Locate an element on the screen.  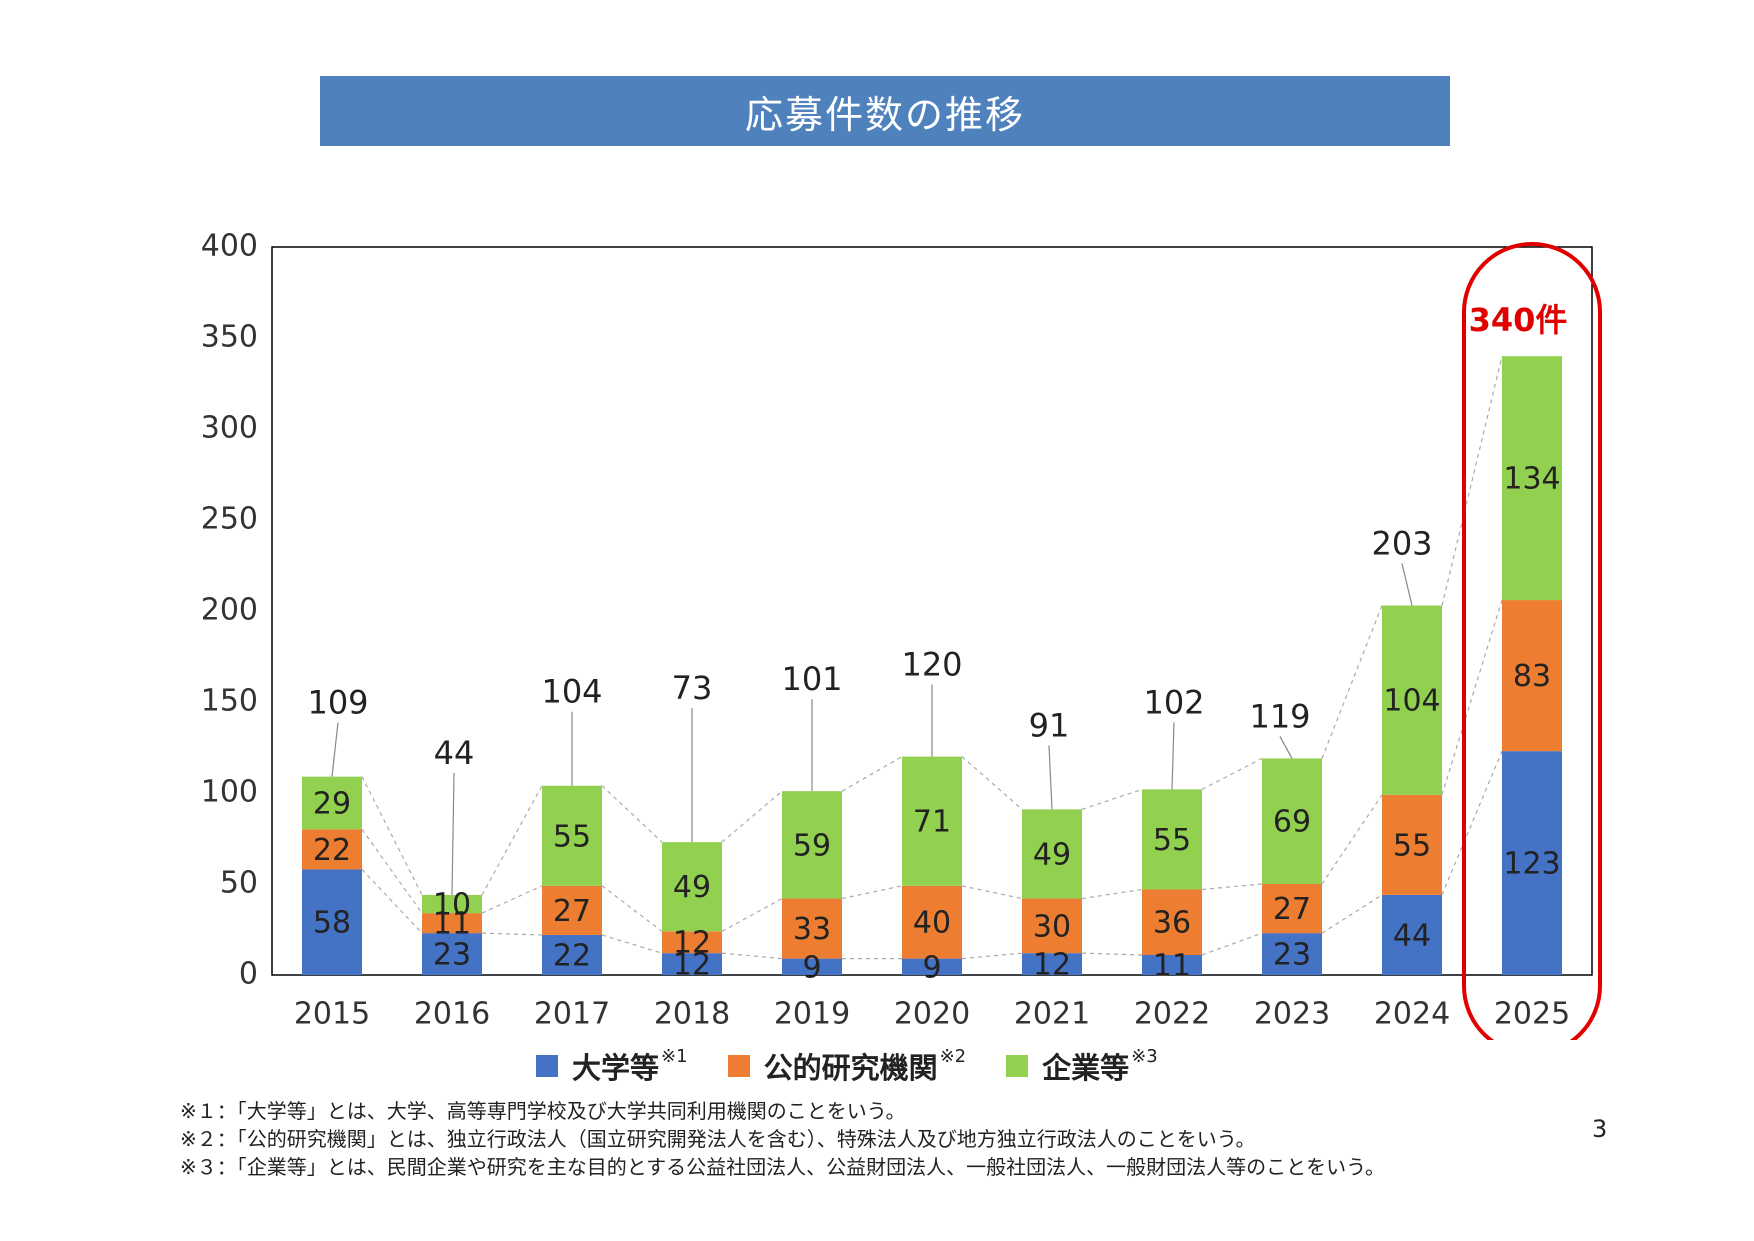
segment-data-label: 11 is located at coordinates (1172, 965).